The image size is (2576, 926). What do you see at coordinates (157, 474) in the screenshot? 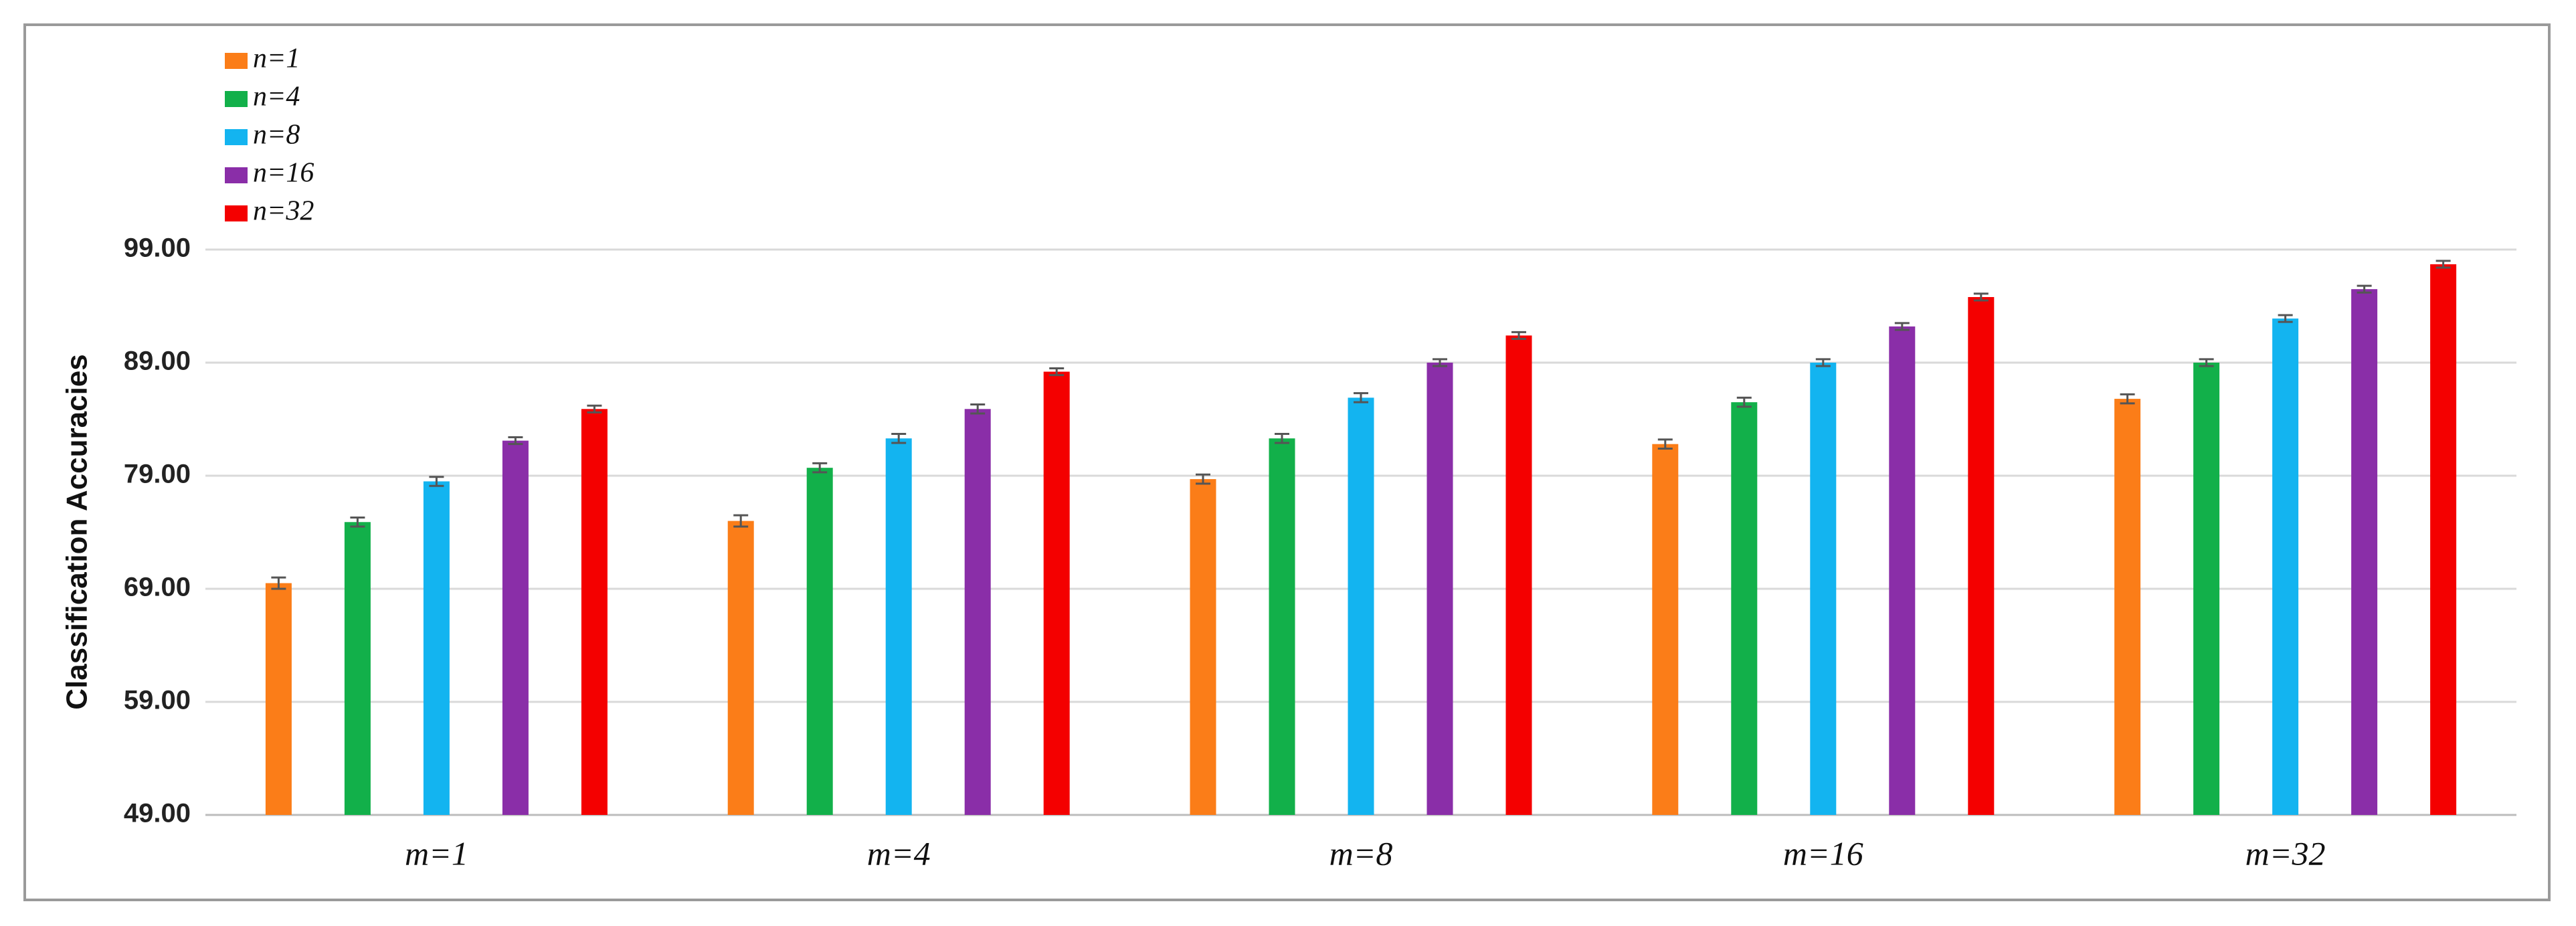
I see `y-tick-label: 79.00` at bounding box center [157, 474].